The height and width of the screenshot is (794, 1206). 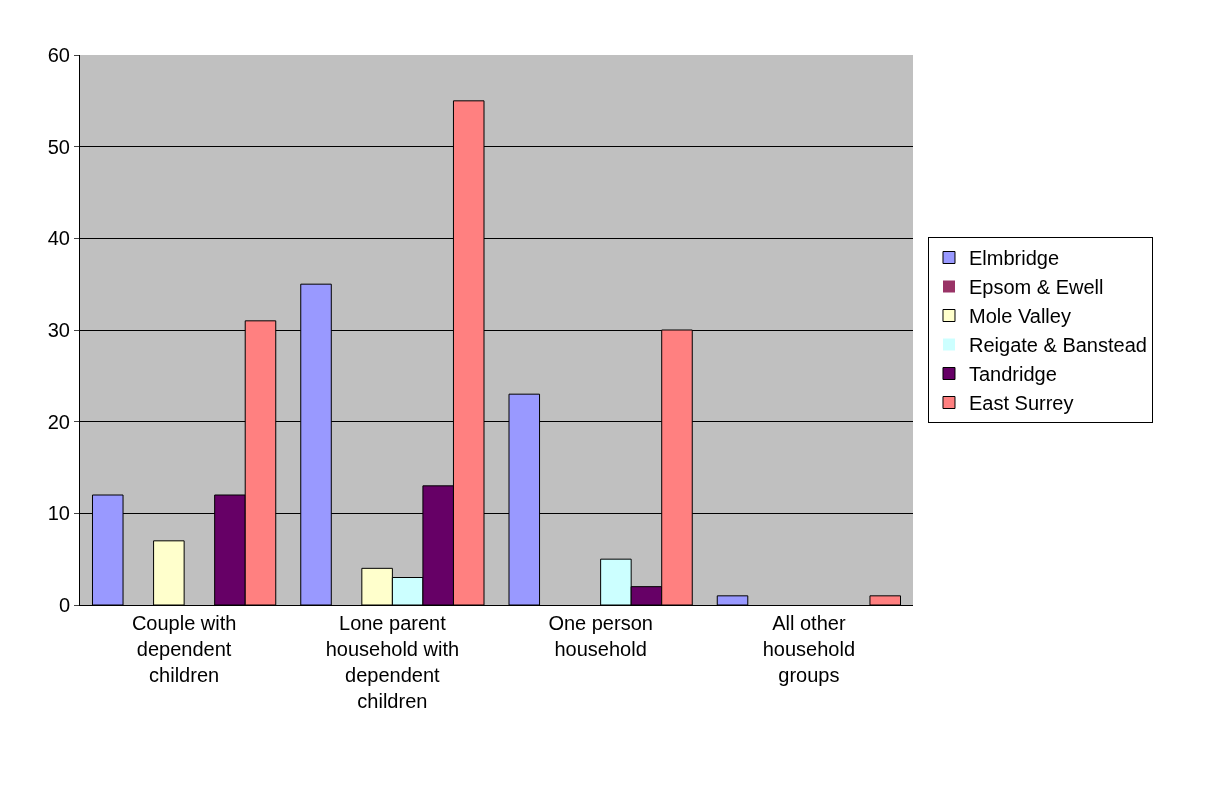 What do you see at coordinates (392, 662) in the screenshot?
I see `x-tick-label: Lone parent household with dependent children` at bounding box center [392, 662].